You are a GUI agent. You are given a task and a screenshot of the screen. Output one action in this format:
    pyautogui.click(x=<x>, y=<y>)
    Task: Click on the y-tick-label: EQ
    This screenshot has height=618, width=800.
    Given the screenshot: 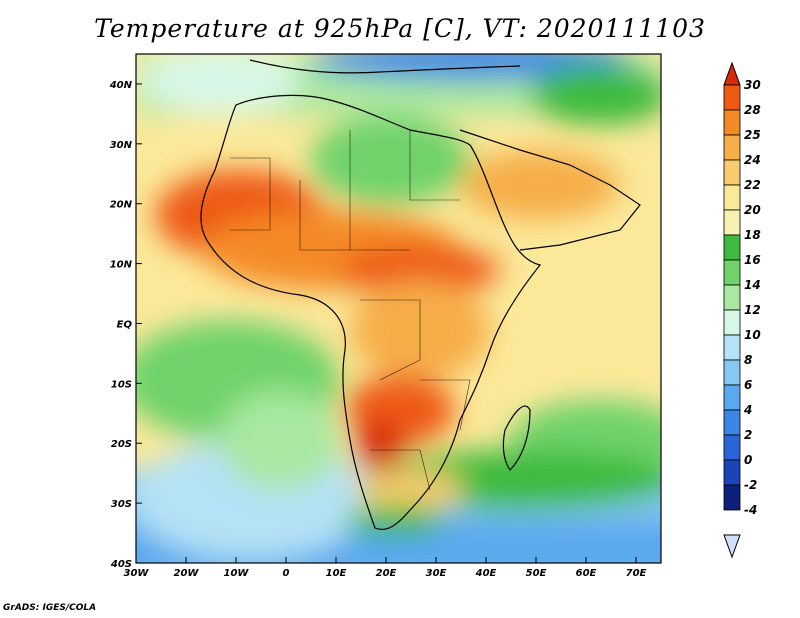 What is the action you would take?
    pyautogui.click(x=125, y=324)
    